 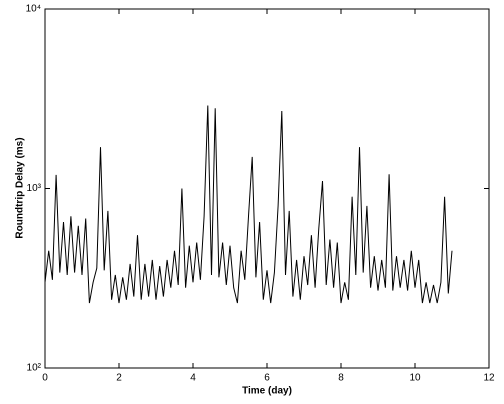 What do you see at coordinates (193, 378) in the screenshot?
I see `x-tick-label: 4` at bounding box center [193, 378].